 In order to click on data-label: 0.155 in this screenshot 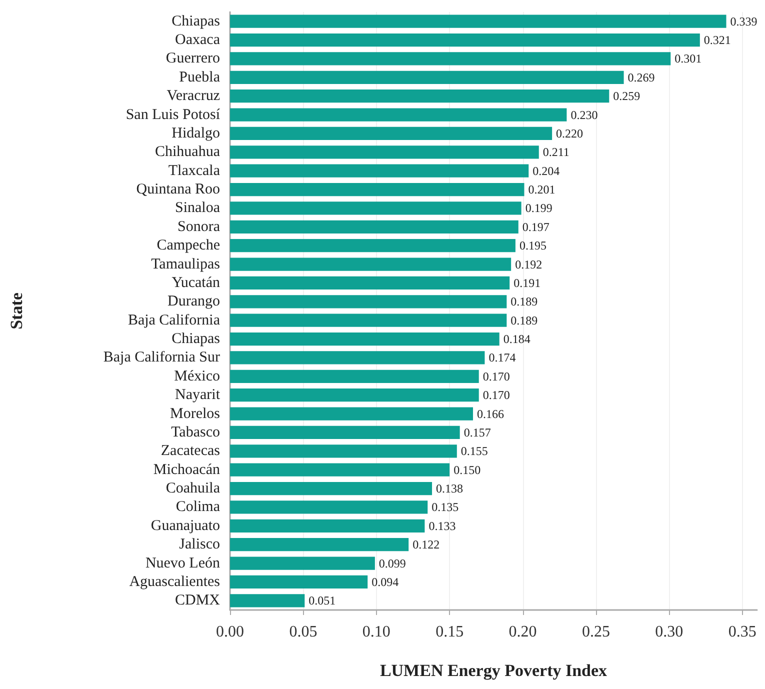, I will do `click(474, 451)`.